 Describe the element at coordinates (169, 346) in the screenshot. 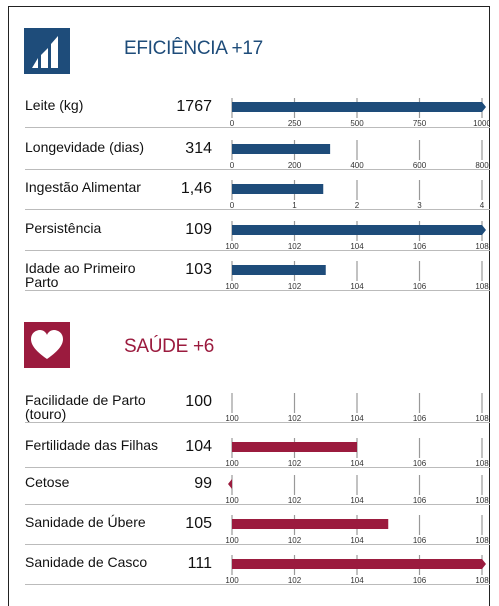

I see `section-title: SAÚDE +6` at that location.